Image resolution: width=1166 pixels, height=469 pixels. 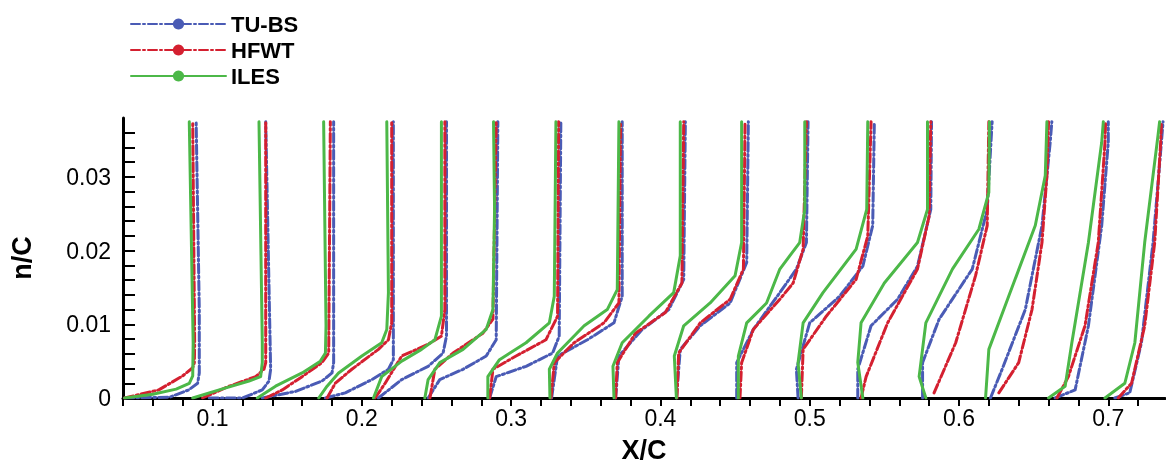 I want to click on x-tick-label: 0.3, so click(x=511, y=417).